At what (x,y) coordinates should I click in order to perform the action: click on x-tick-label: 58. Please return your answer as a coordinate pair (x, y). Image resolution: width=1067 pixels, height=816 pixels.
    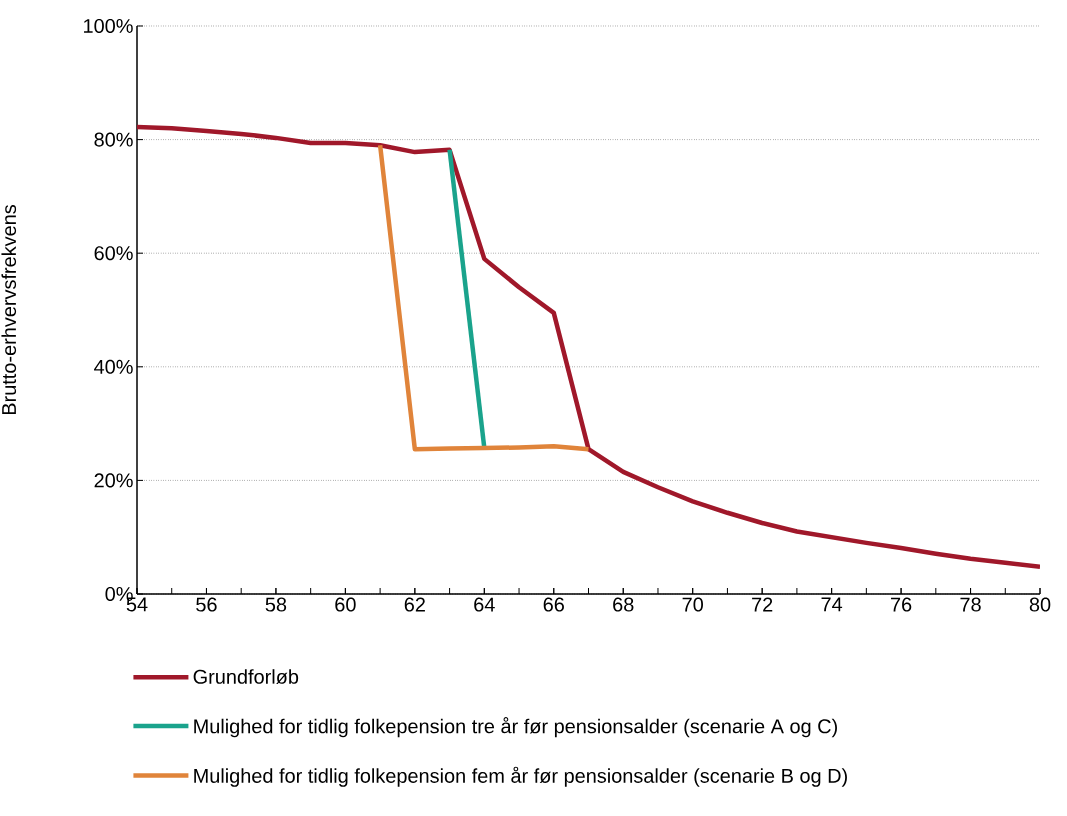
    Looking at the image, I should click on (276, 604).